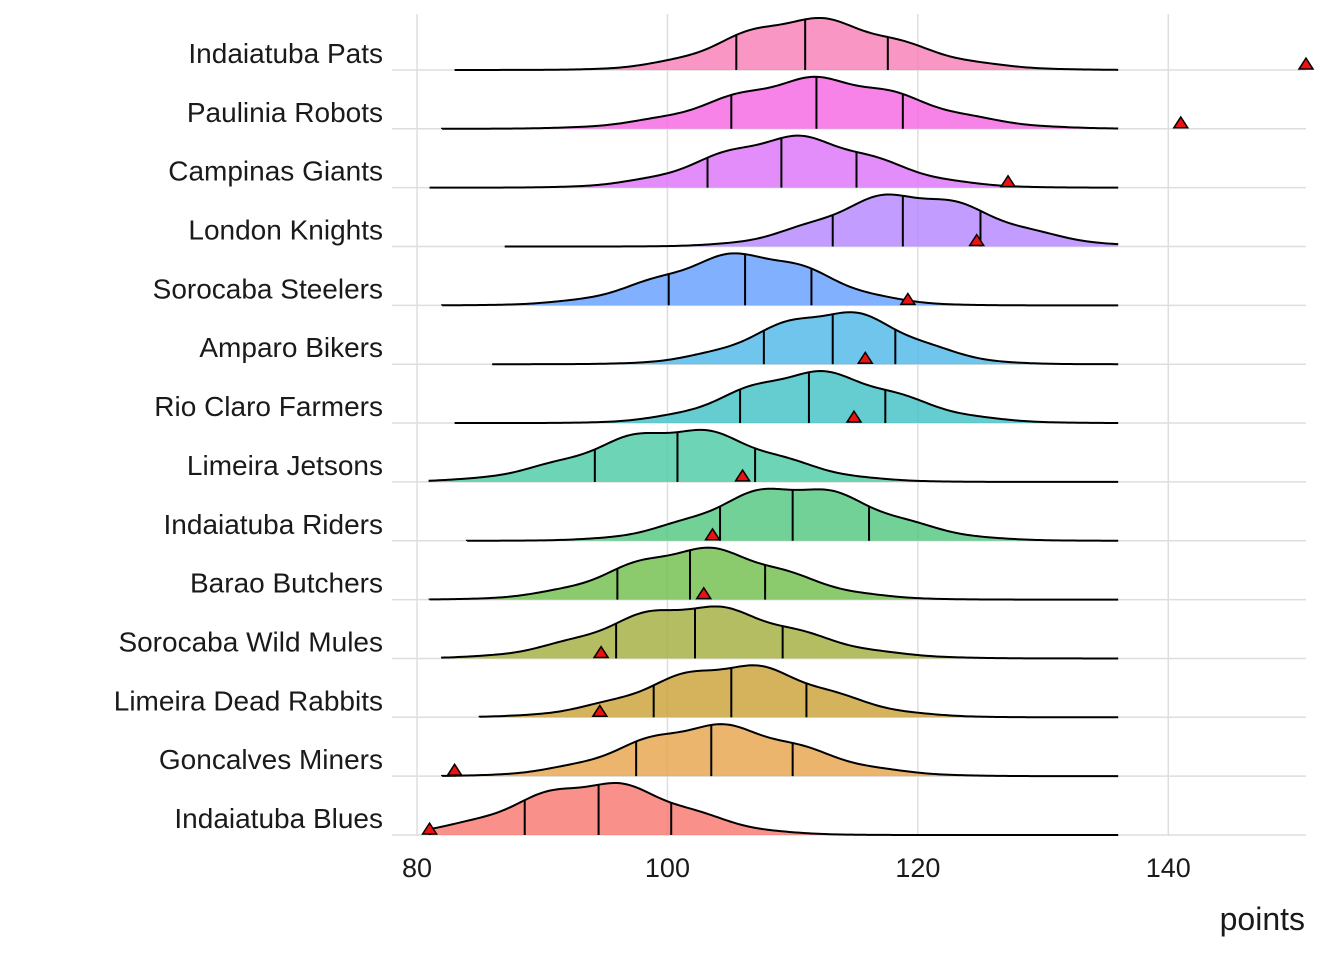 This screenshot has width=1344, height=960. I want to click on team-label: Paulinia Robots, so click(285, 112).